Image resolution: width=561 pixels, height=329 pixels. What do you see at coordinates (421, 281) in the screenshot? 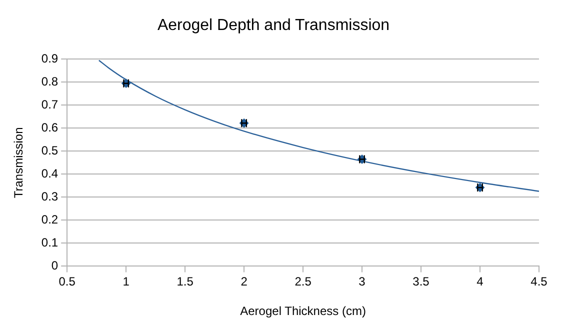
I see `x-tick-label: 3.5` at bounding box center [421, 281].